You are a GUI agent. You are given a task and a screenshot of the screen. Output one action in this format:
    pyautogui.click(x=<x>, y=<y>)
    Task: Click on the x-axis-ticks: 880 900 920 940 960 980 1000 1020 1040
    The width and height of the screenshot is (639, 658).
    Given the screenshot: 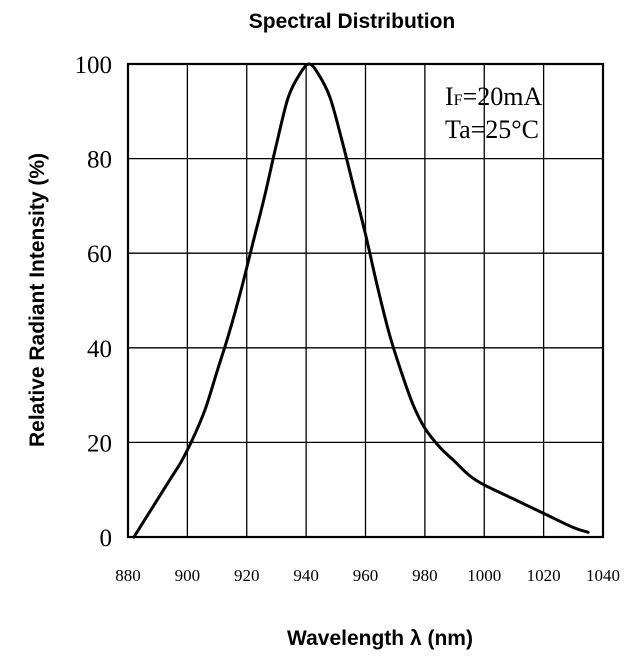 What is the action you would take?
    pyautogui.click(x=367, y=575)
    